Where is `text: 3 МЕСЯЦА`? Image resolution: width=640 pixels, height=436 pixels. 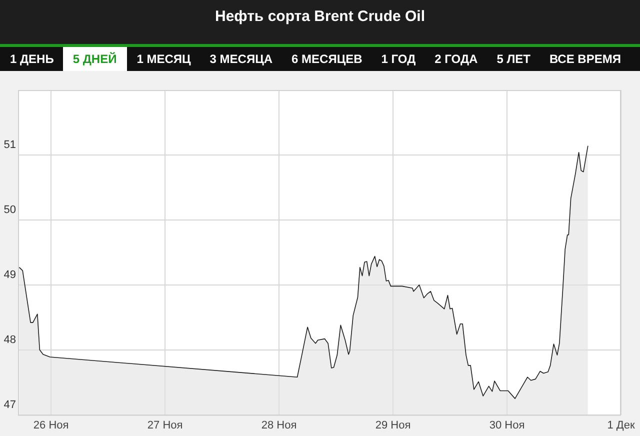 text: 3 МЕСЯЦА is located at coordinates (241, 59).